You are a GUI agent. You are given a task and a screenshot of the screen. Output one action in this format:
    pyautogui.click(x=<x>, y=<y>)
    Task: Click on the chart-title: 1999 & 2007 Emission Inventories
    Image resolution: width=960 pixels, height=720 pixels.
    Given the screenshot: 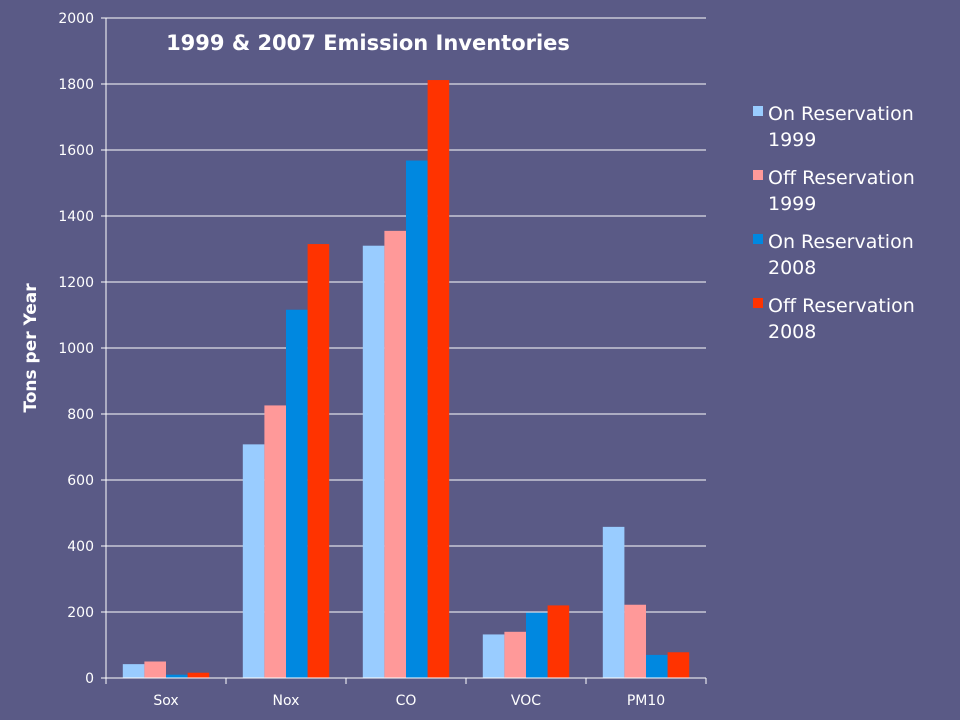 What is the action you would take?
    pyautogui.click(x=368, y=43)
    